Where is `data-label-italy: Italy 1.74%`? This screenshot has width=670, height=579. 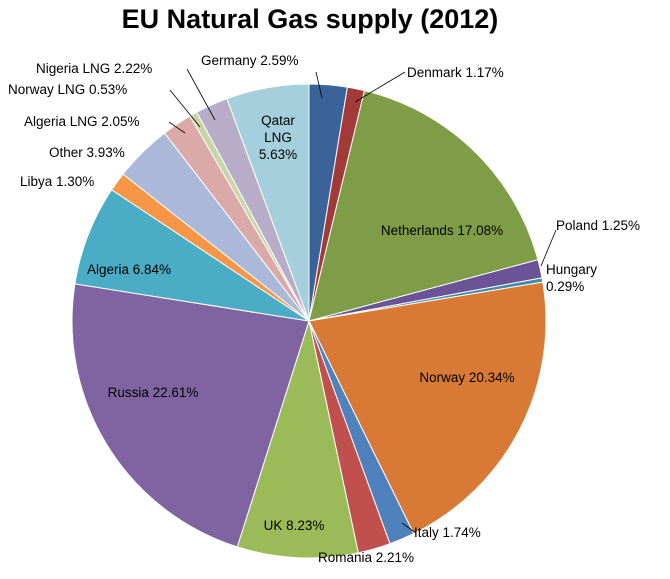
data-label-italy: Italy 1.74% is located at coordinates (447, 532).